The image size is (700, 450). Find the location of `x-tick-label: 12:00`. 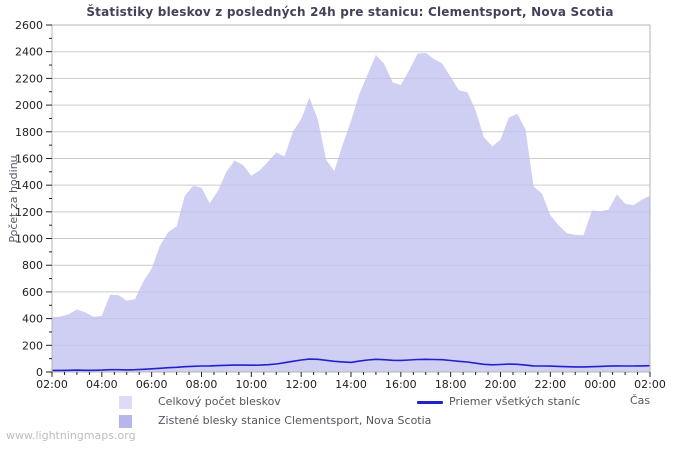

x-tick-label: 12:00 is located at coordinates (301, 384).